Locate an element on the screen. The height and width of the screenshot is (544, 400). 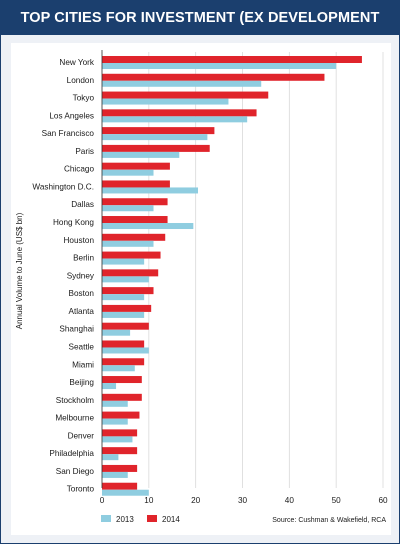
category-label: Dallas is located at coordinates (82, 204).